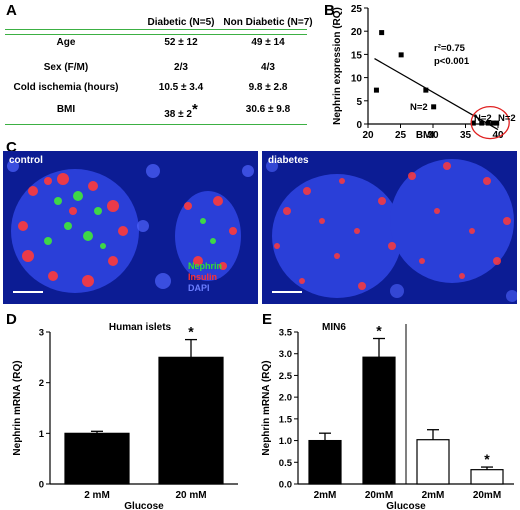 This screenshot has width=520, height=510. Describe the element at coordinates (41, 383) in the screenshot. I see `y-tick-label: 2` at that location.